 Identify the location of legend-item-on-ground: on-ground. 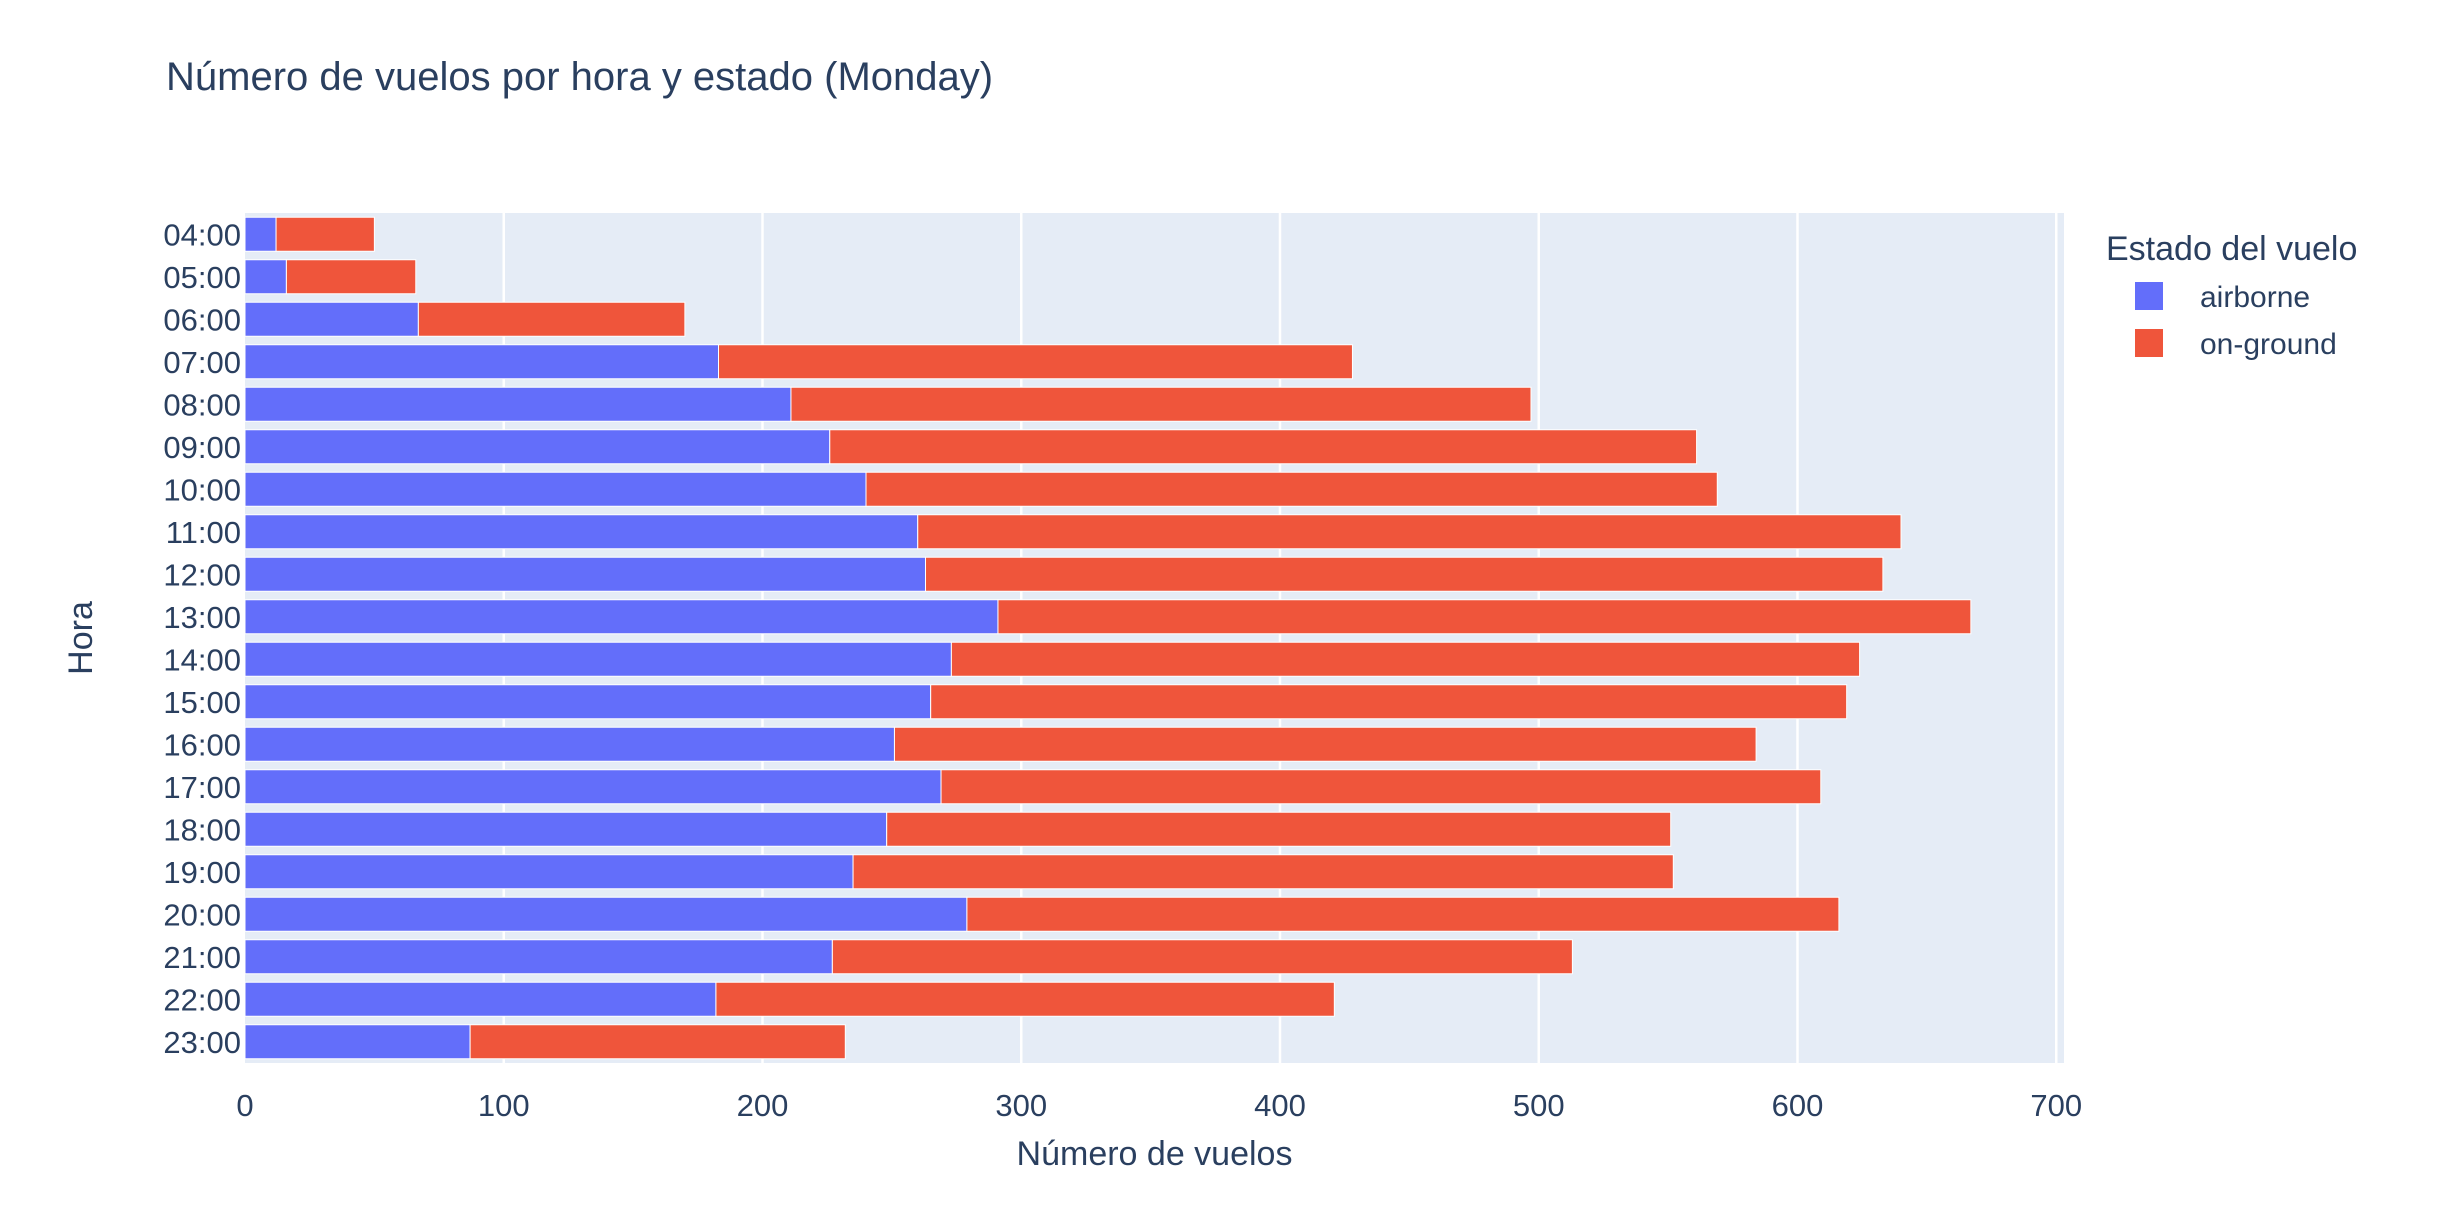
(2236, 344).